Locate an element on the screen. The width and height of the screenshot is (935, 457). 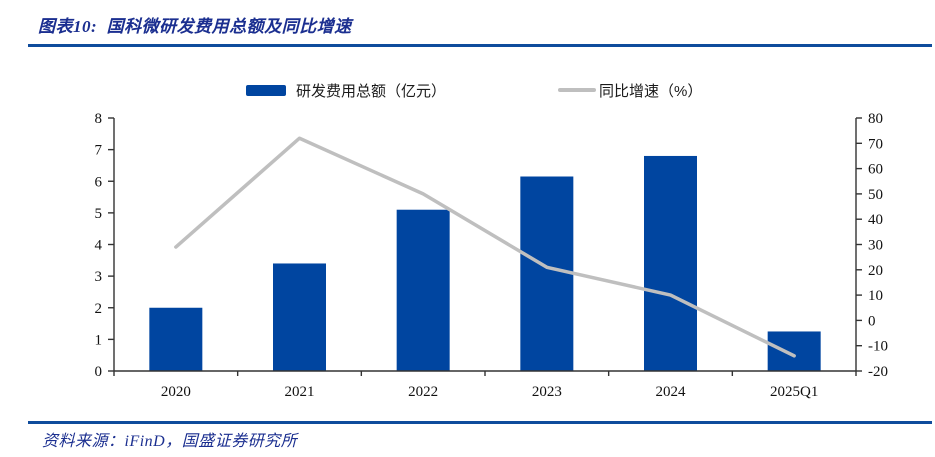
chart-legend: 研发费用总额（亿元） 同比增速（%） is located at coordinates (467, 90).